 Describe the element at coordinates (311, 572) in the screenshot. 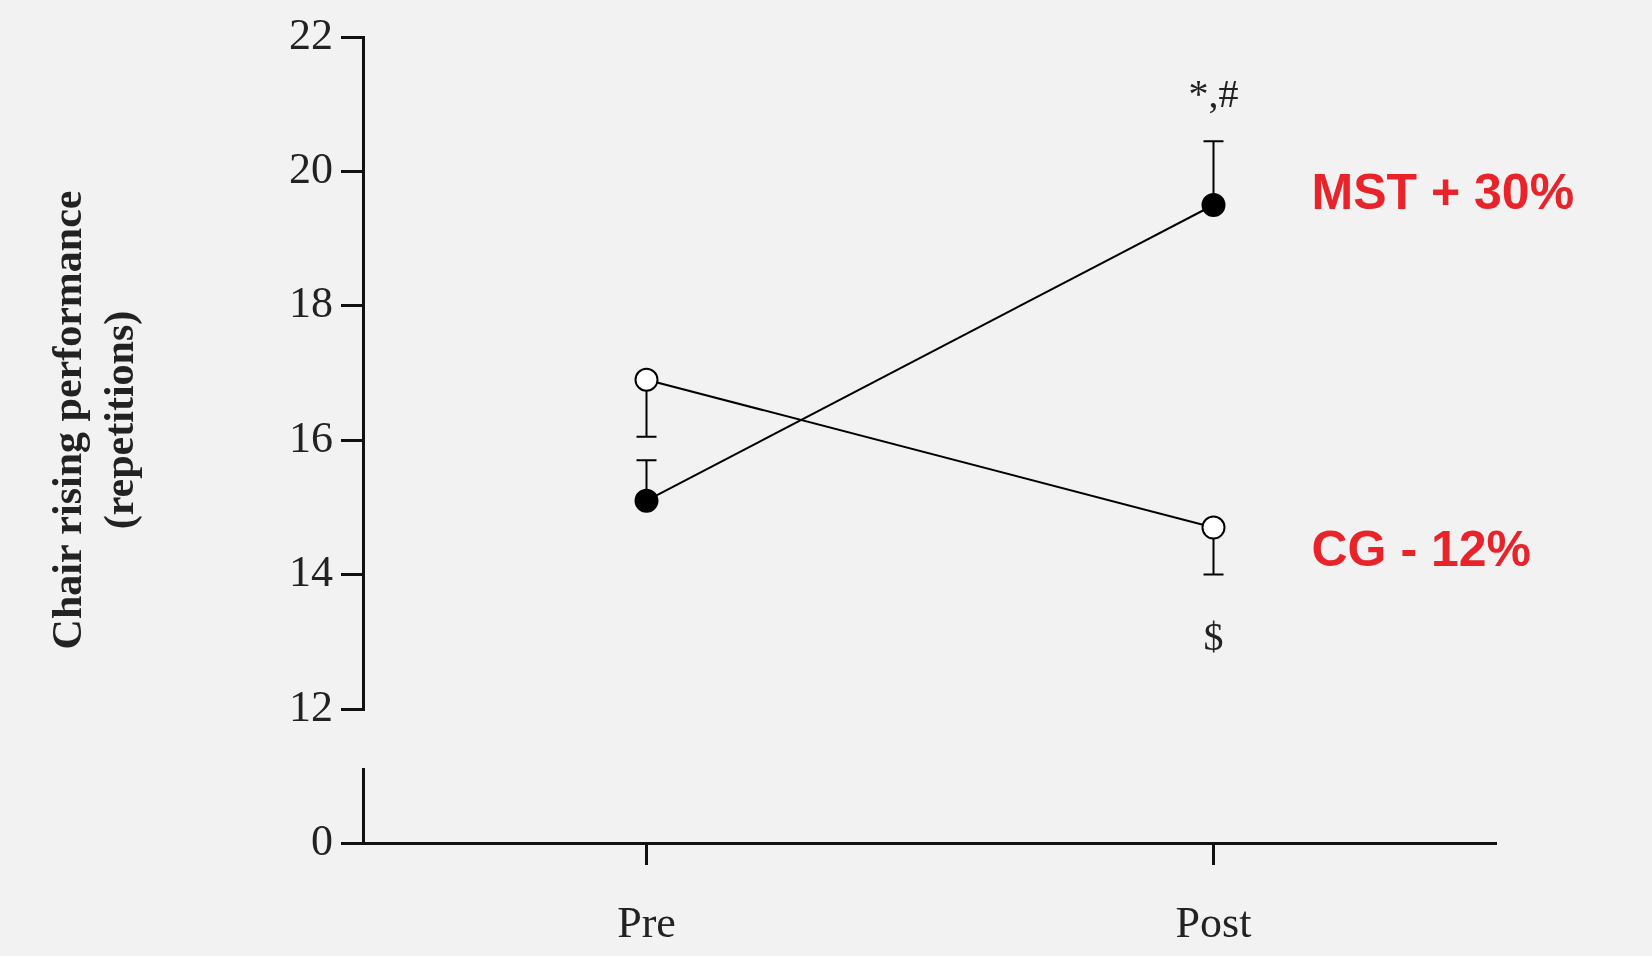

I see `y-tick-label: 14` at that location.